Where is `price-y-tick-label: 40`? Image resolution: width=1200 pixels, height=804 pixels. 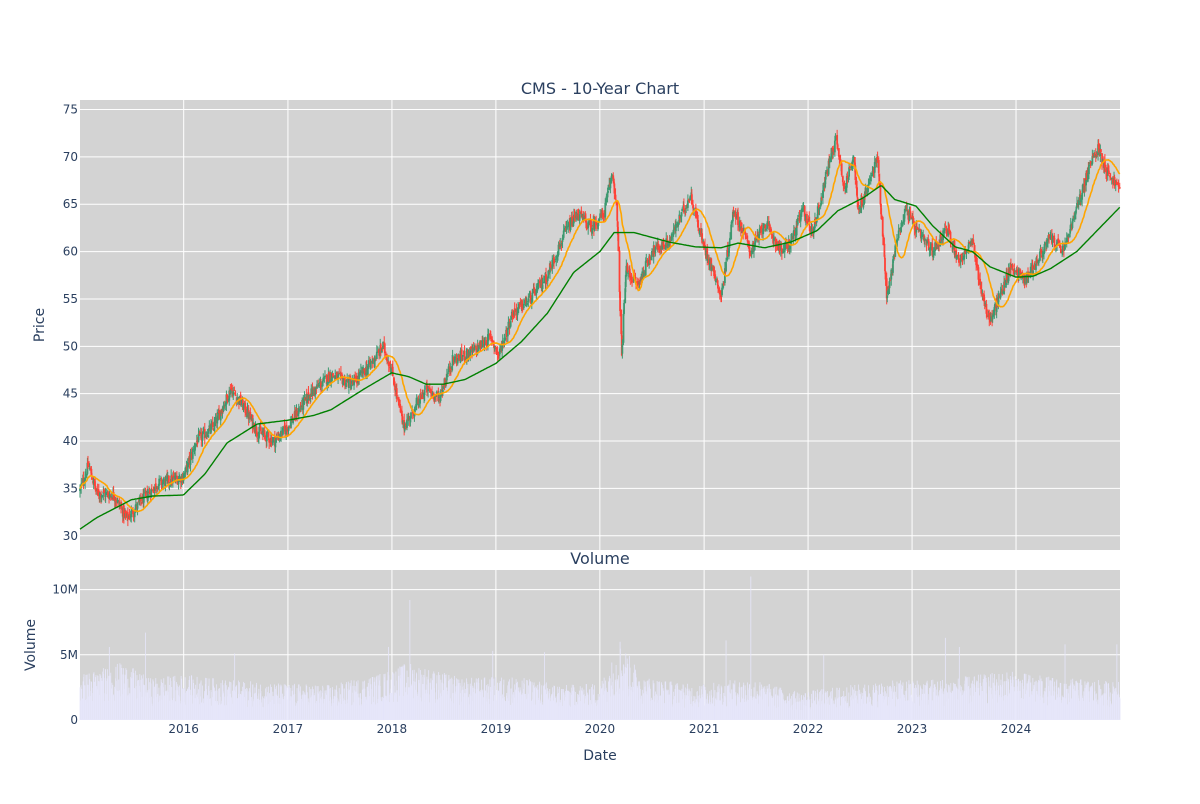
price-y-tick-label: 40 is located at coordinates (70, 441).